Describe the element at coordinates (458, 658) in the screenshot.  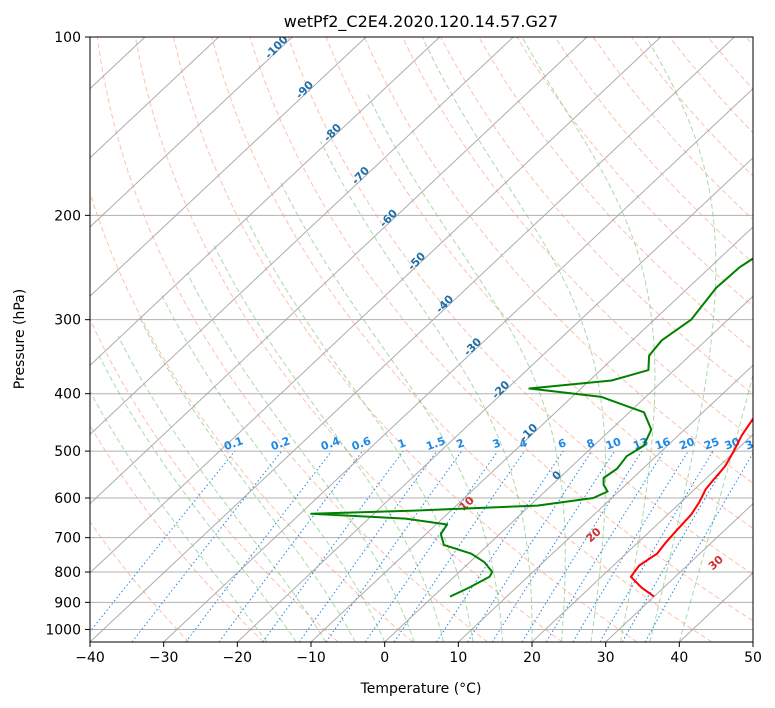
I see `x-tick-label: 10` at that location.